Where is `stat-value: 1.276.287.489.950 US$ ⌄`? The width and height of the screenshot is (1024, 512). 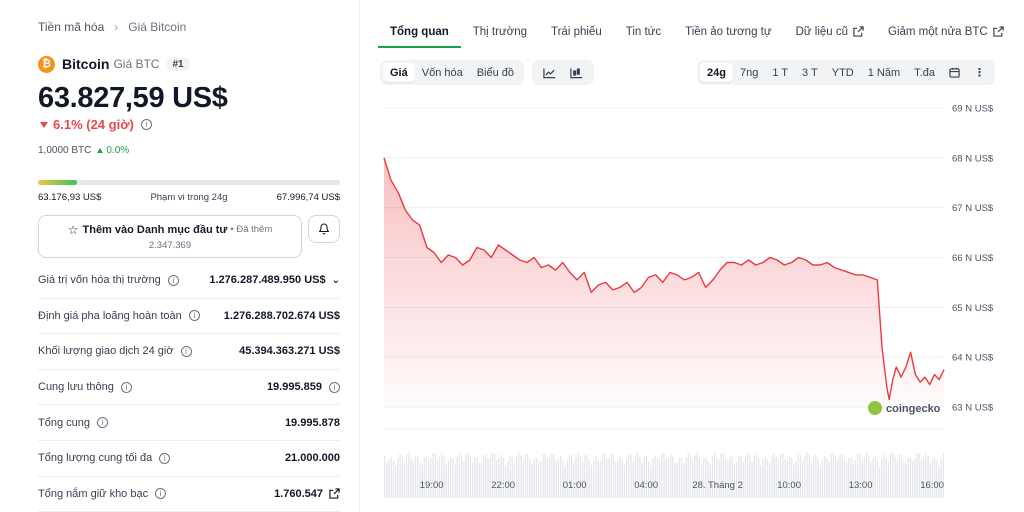
stat-value: 1.276.287.489.950 US$ ⌄ is located at coordinates (274, 280).